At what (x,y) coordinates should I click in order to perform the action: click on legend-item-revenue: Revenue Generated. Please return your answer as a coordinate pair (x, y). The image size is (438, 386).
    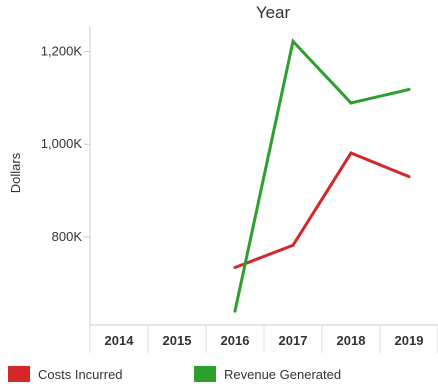
    Looking at the image, I should click on (267, 374).